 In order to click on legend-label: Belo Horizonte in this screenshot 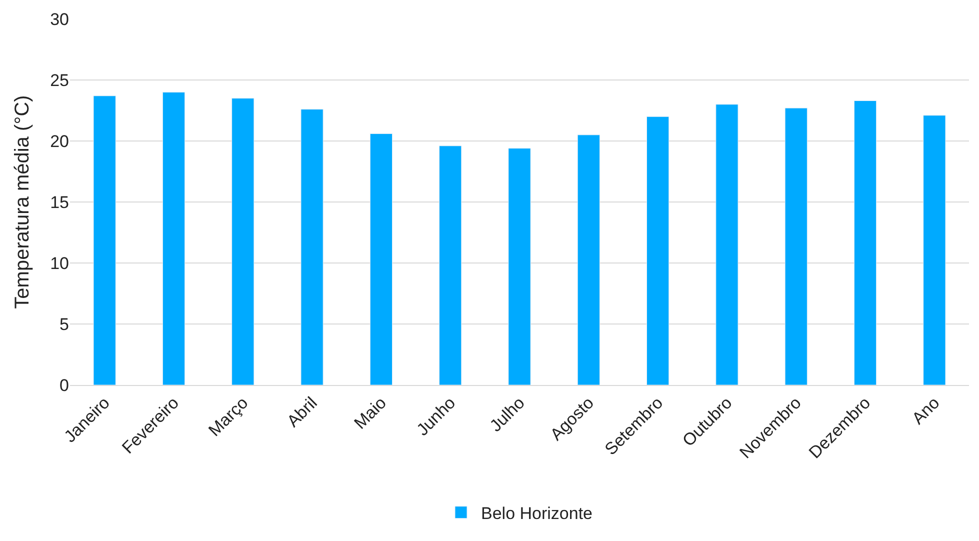, I will do `click(537, 513)`.